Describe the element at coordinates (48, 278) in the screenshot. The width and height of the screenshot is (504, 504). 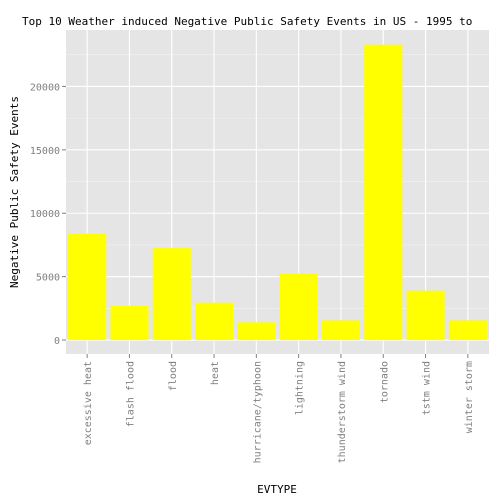
I see `y-tick-label: 5000` at that location.